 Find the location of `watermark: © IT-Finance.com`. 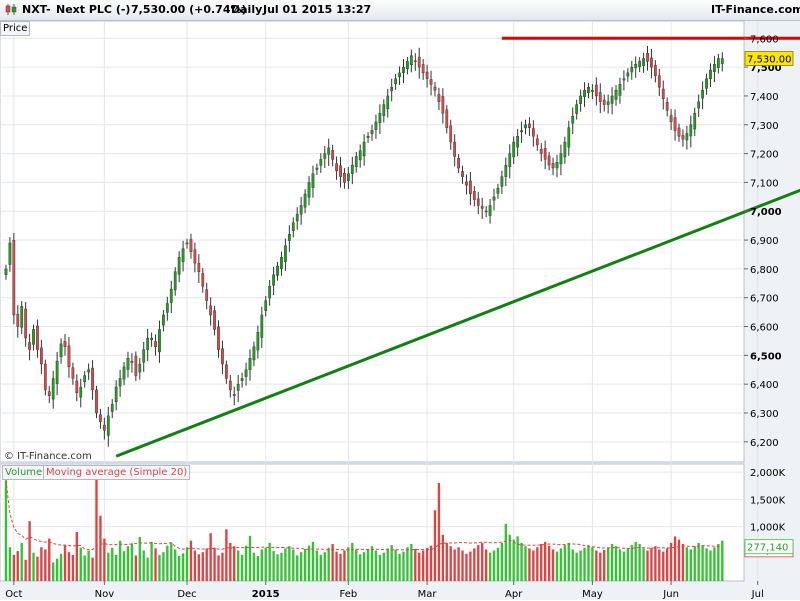

watermark: © IT-Finance.com is located at coordinates (48, 456).